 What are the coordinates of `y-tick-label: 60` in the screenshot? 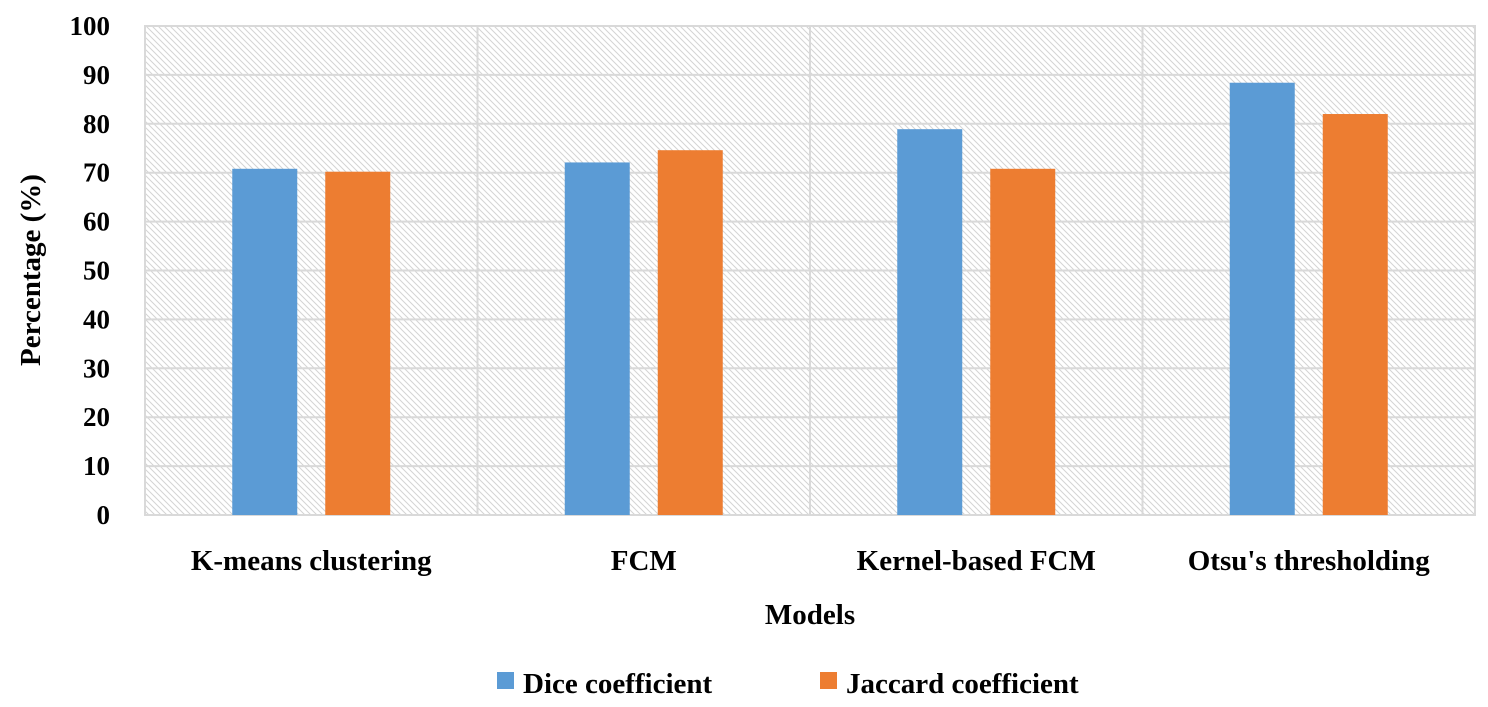 It's located at (96, 222).